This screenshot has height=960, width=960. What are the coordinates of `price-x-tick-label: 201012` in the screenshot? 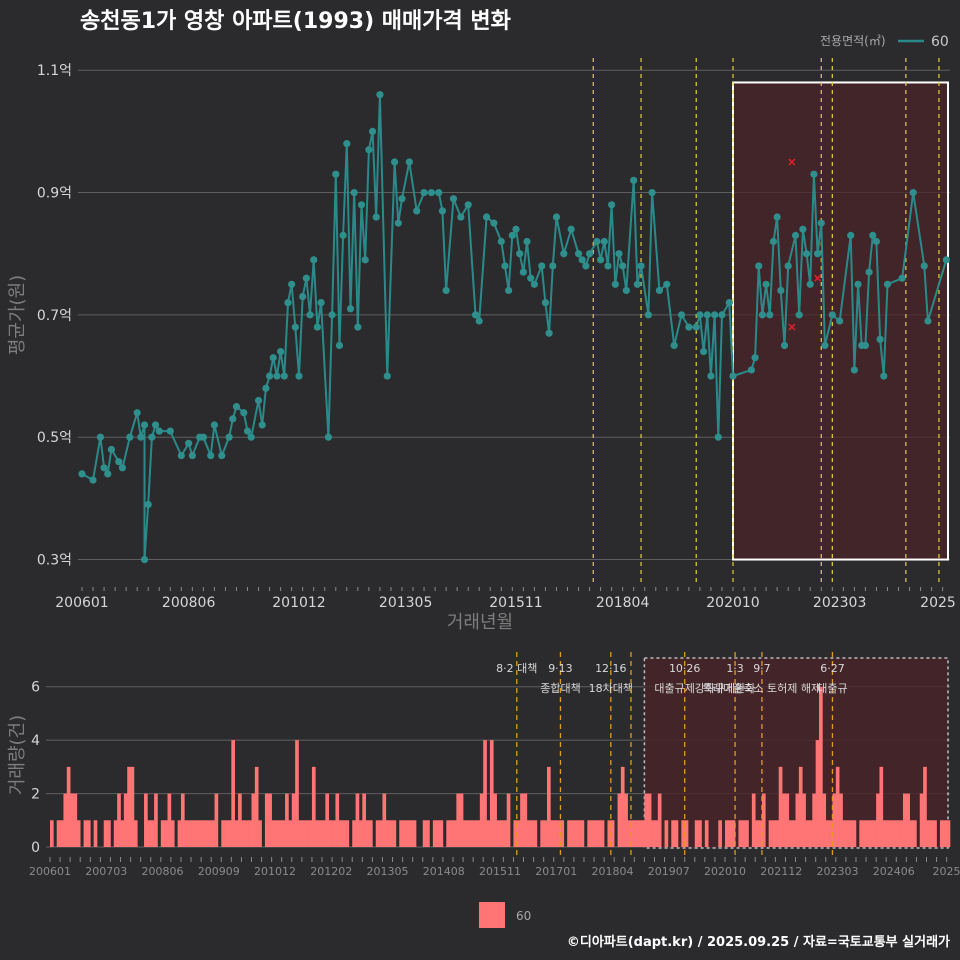 It's located at (298, 603).